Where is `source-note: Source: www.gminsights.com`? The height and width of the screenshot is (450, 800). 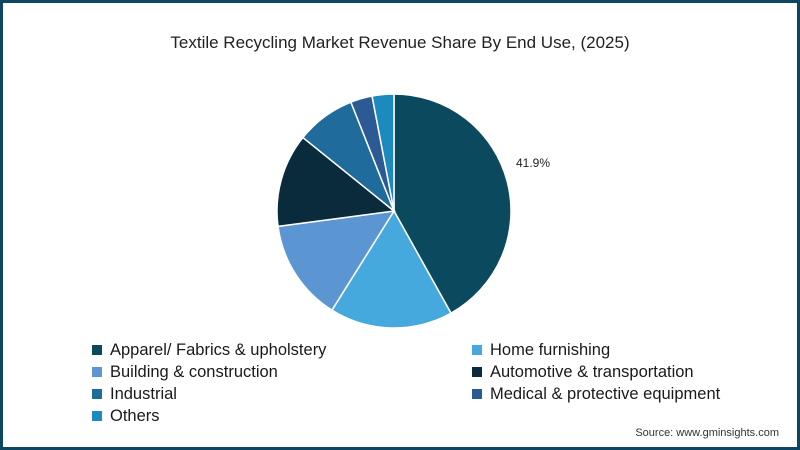 source-note: Source: www.gminsights.com is located at coordinates (707, 433).